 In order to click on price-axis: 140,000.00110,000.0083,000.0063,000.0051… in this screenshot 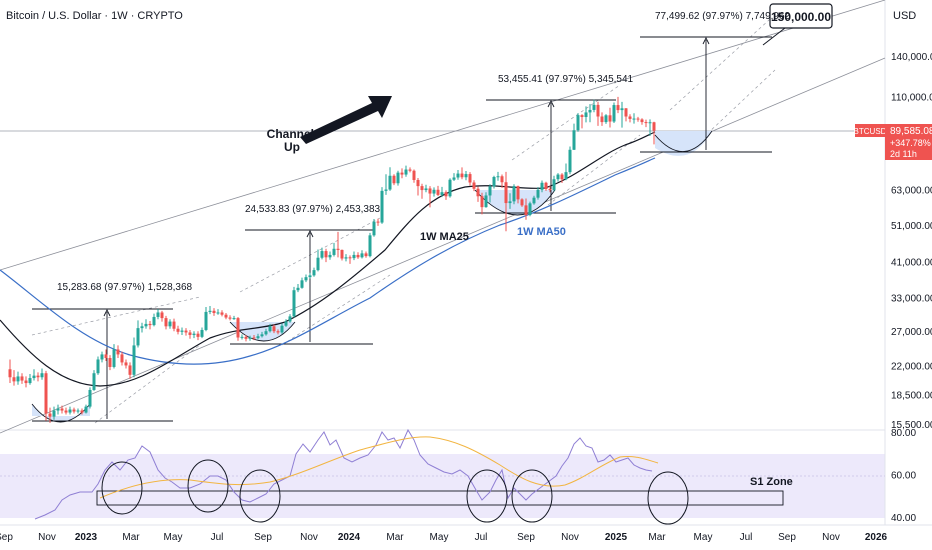, I will do `click(911, 241)`.